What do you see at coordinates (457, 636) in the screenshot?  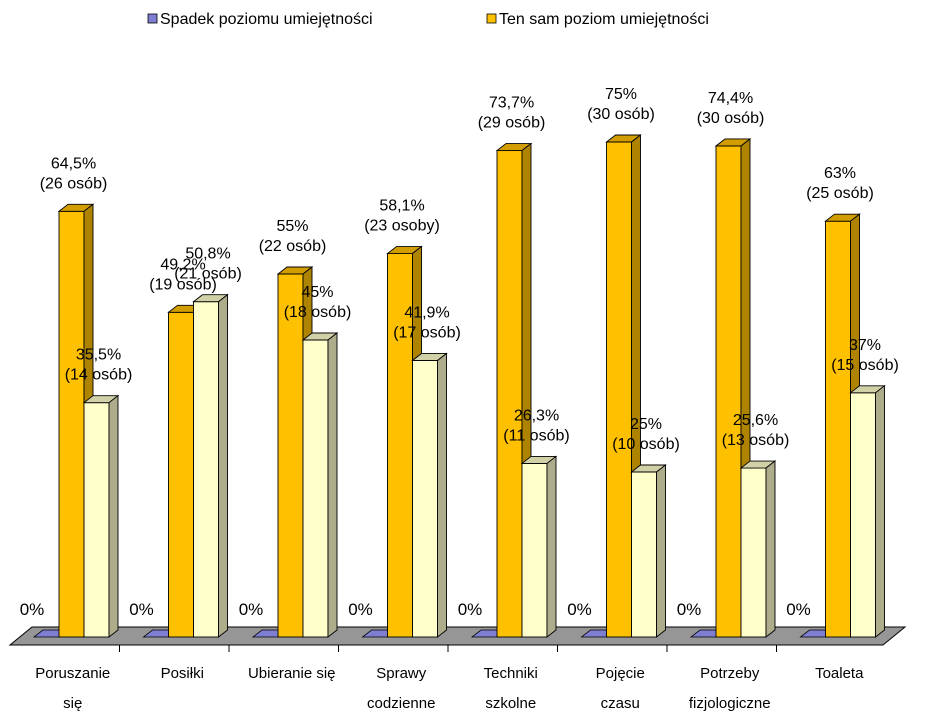 I see `floor-plane` at bounding box center [457, 636].